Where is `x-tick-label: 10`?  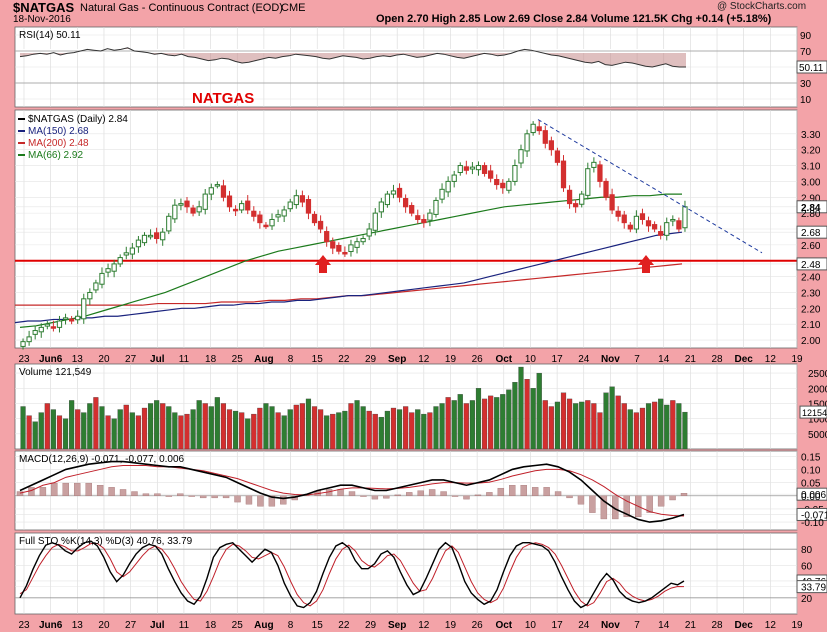 x-tick-label: 10 is located at coordinates (531, 625).